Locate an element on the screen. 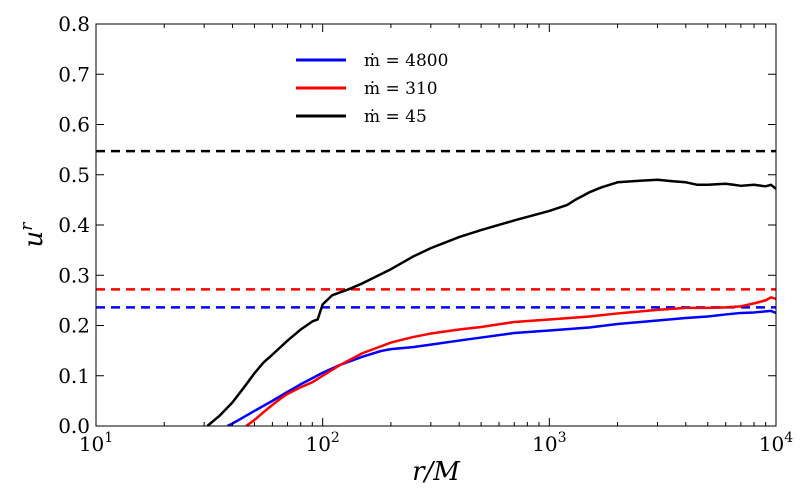 Image resolution: width=800 pixels, height=500 pixels. x-tick-label: 10¹ is located at coordinates (96, 443).